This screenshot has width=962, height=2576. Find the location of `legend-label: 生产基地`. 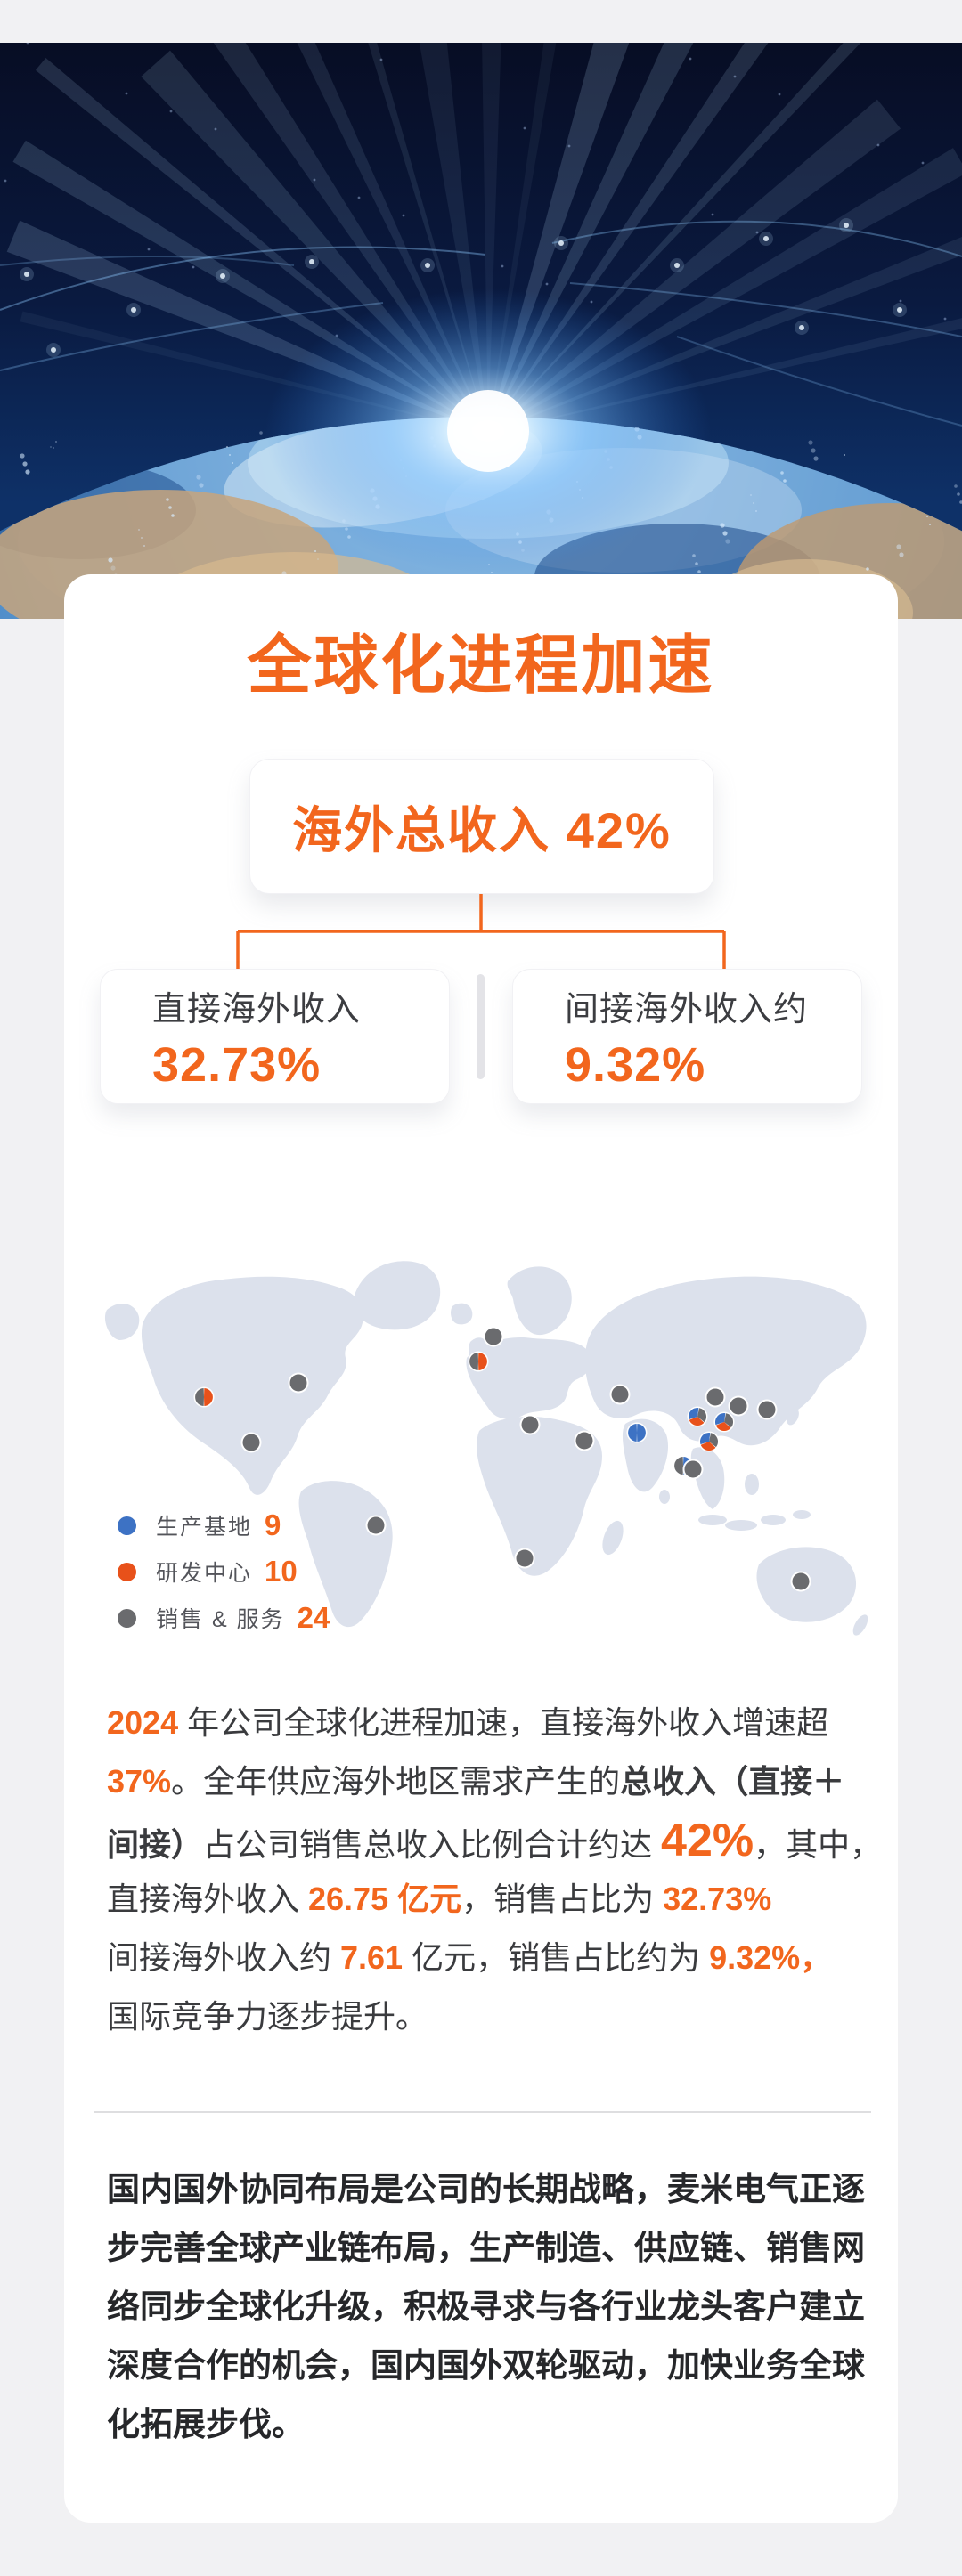

legend-label: 生产基地 is located at coordinates (205, 1527).